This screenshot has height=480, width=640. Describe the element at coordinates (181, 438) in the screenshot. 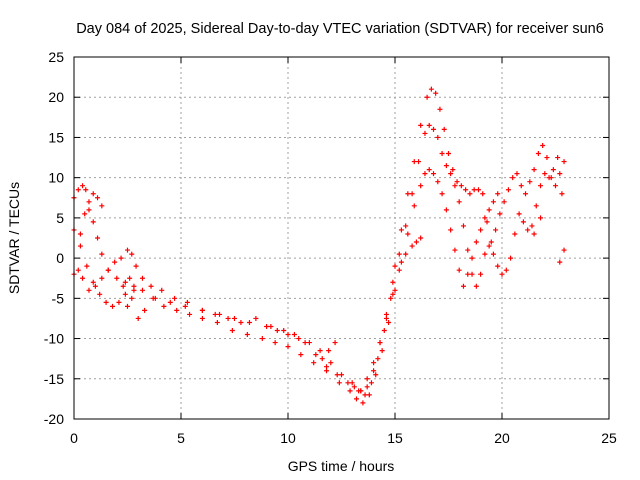

I see `x-tick-label-1: 5` at that location.